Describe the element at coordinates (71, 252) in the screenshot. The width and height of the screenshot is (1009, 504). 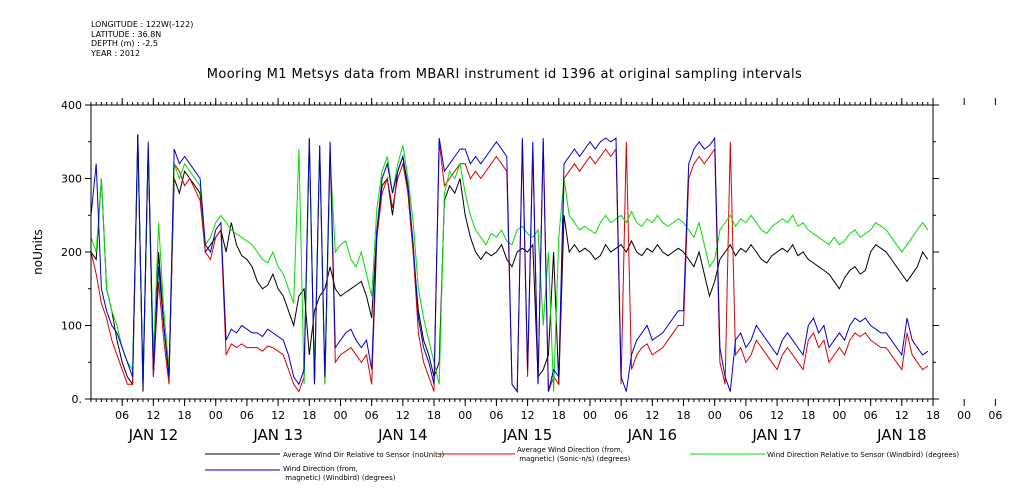
I see `y-tick-label: 200` at that location.